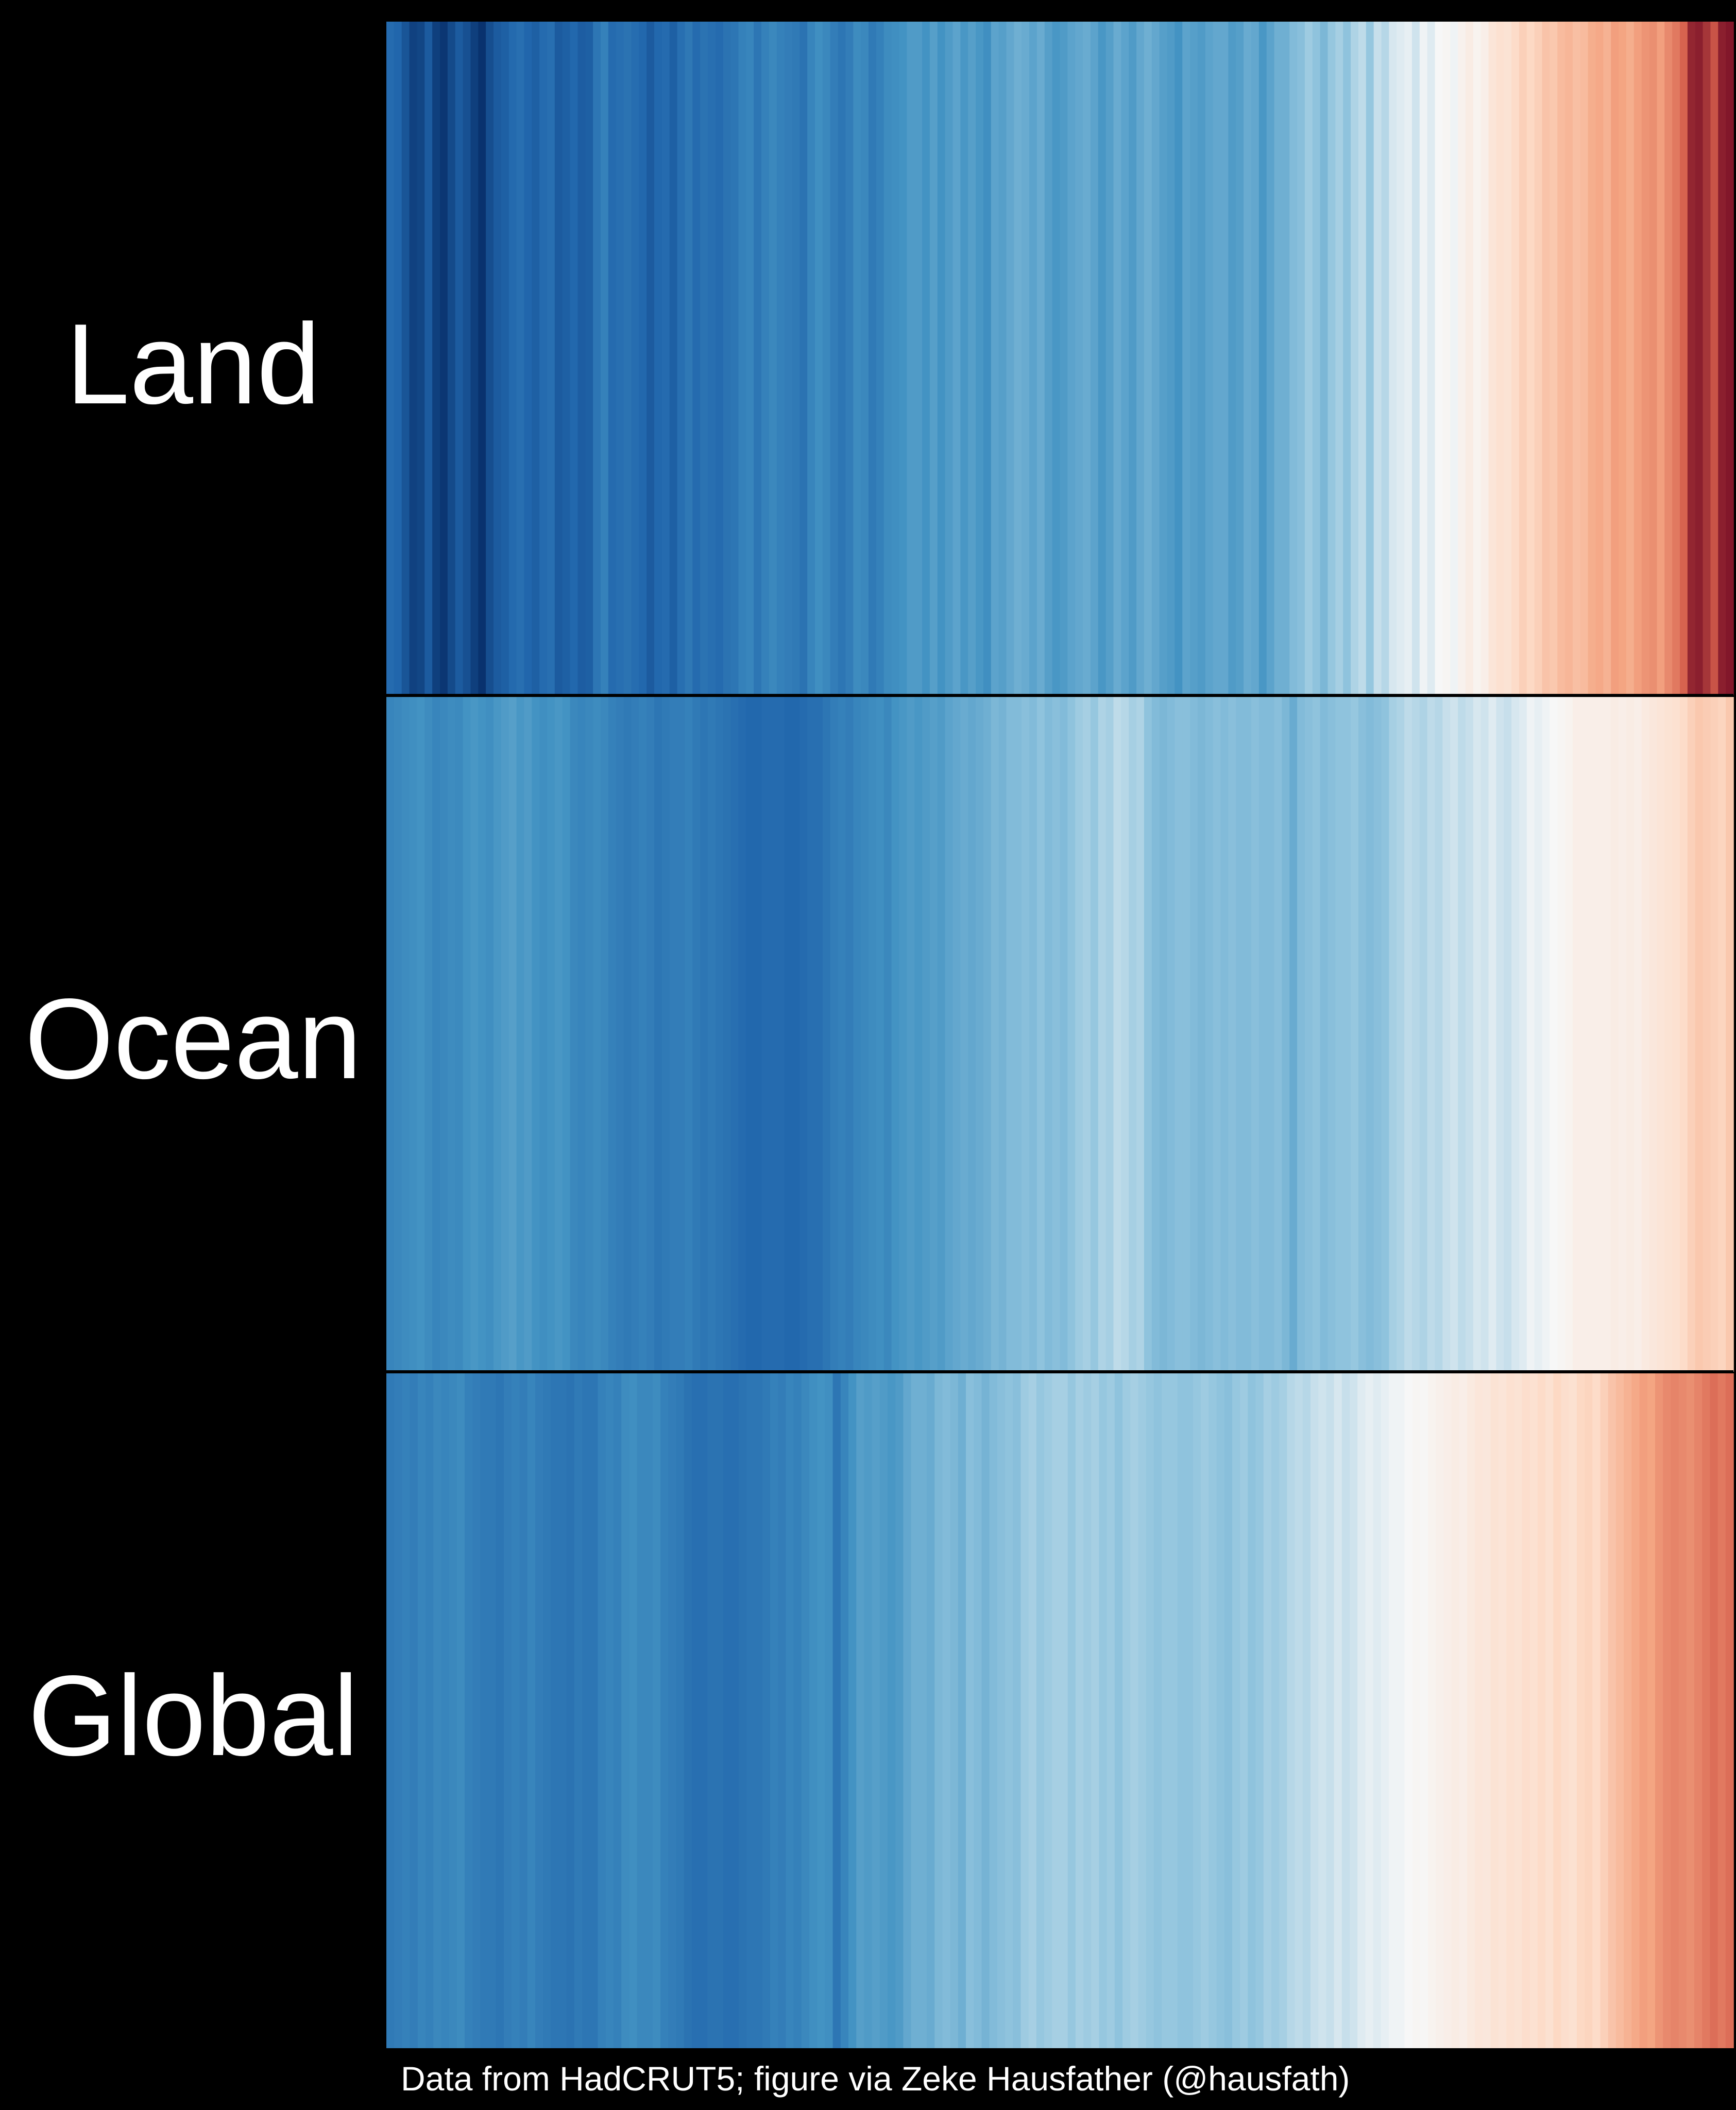  Describe the element at coordinates (876, 1711) in the screenshot. I see `stripe-global-1912` at that location.